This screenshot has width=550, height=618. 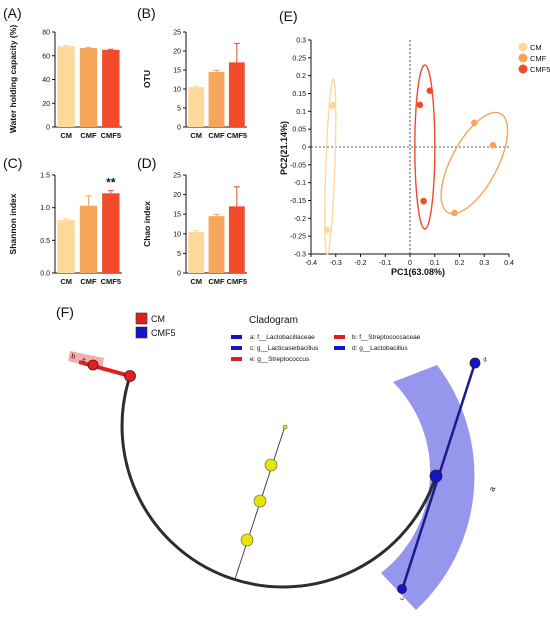 I want to click on taxa-label-c: c: g__Lacticaseibacillus, so click(x=284, y=348).